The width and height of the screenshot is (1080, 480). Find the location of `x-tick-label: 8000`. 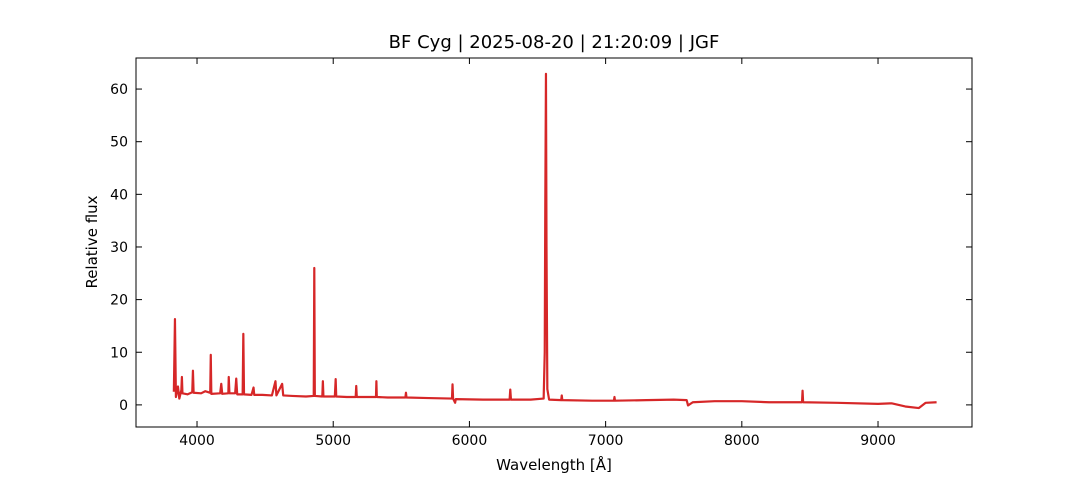

x-tick-label: 8000 is located at coordinates (742, 441).